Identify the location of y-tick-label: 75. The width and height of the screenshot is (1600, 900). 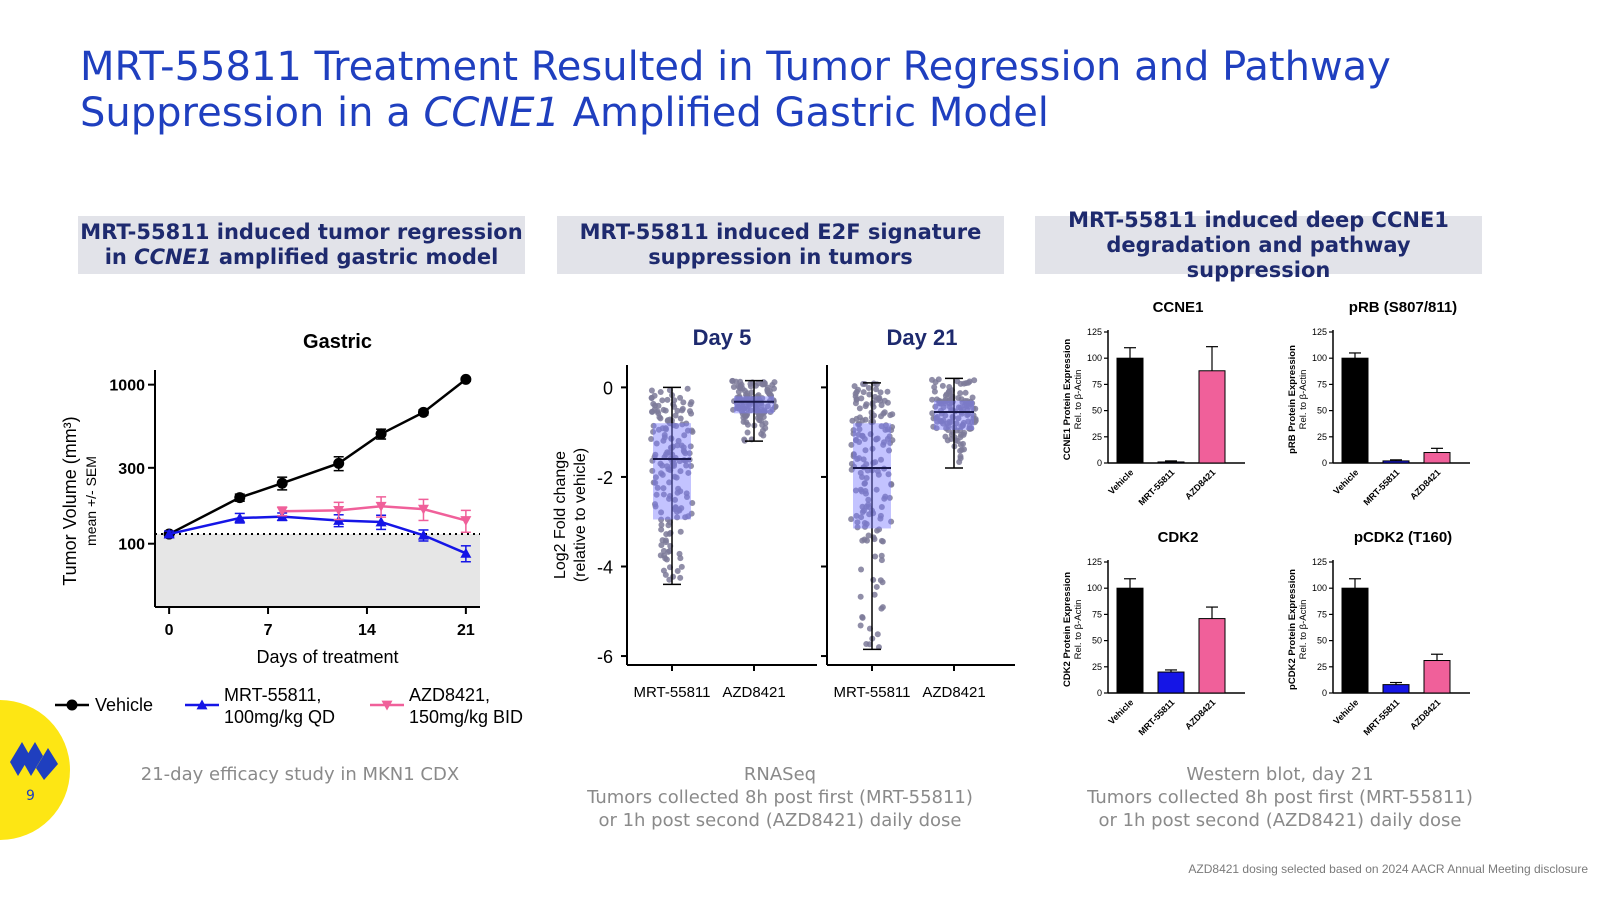
(1097, 384).